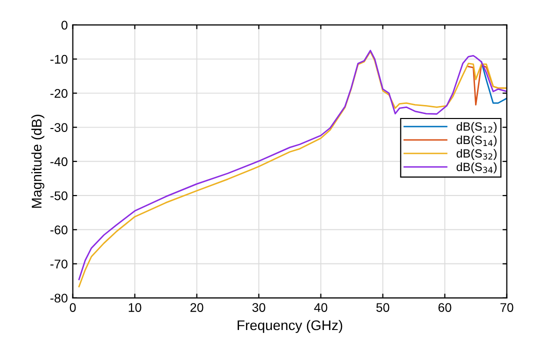  Describe the element at coordinates (59, 127) in the screenshot. I see `y-tick-label: -30` at that location.